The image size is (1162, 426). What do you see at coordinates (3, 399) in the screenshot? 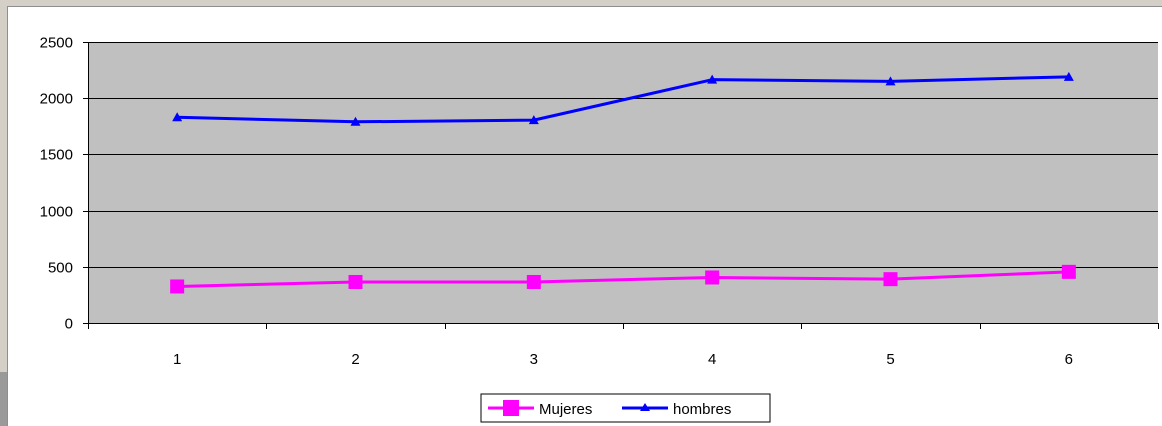
I see `window-edge` at bounding box center [3, 399].